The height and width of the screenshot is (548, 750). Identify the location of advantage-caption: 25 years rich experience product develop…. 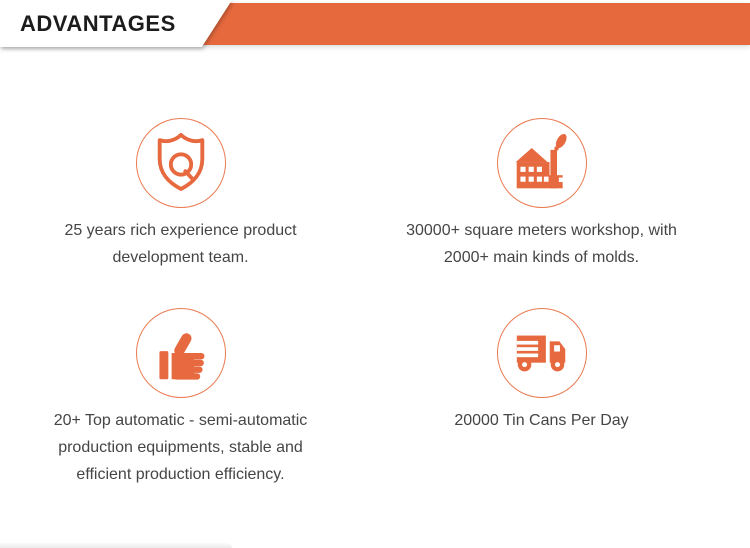
(180, 244).